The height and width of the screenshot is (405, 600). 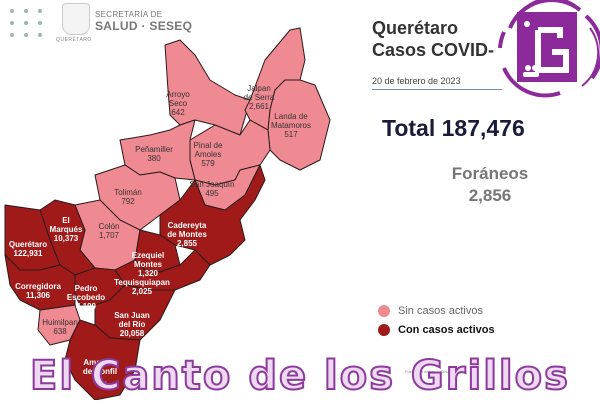 I want to click on region-arroyo-seco, so click(x=207, y=87).